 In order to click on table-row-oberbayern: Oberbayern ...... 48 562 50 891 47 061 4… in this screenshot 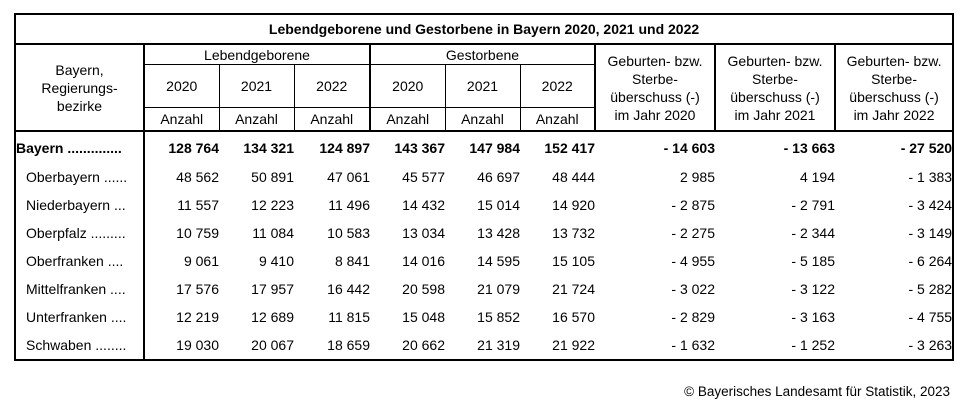, I will do `click(484, 177)`.